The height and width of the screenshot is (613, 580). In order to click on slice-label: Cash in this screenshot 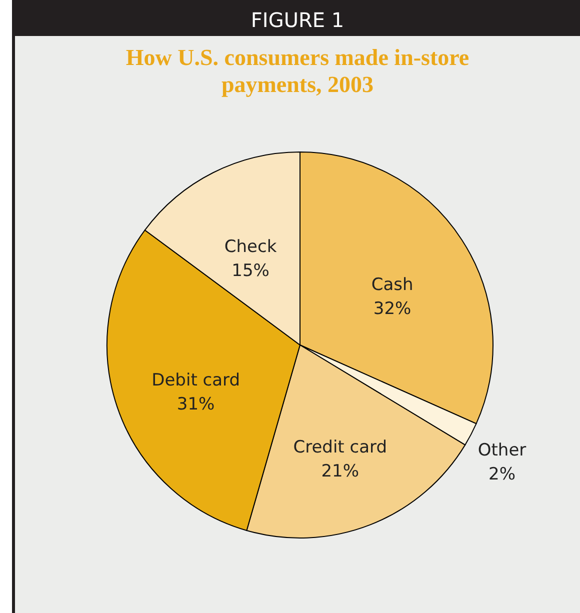, I will do `click(392, 285)`.